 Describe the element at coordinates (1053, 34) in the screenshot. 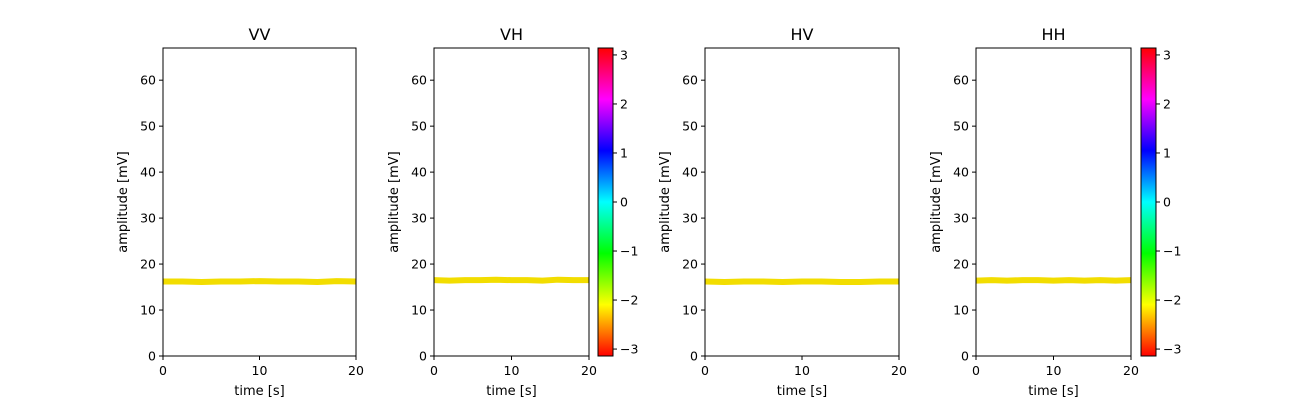

I see `subplot-title: HH` at that location.